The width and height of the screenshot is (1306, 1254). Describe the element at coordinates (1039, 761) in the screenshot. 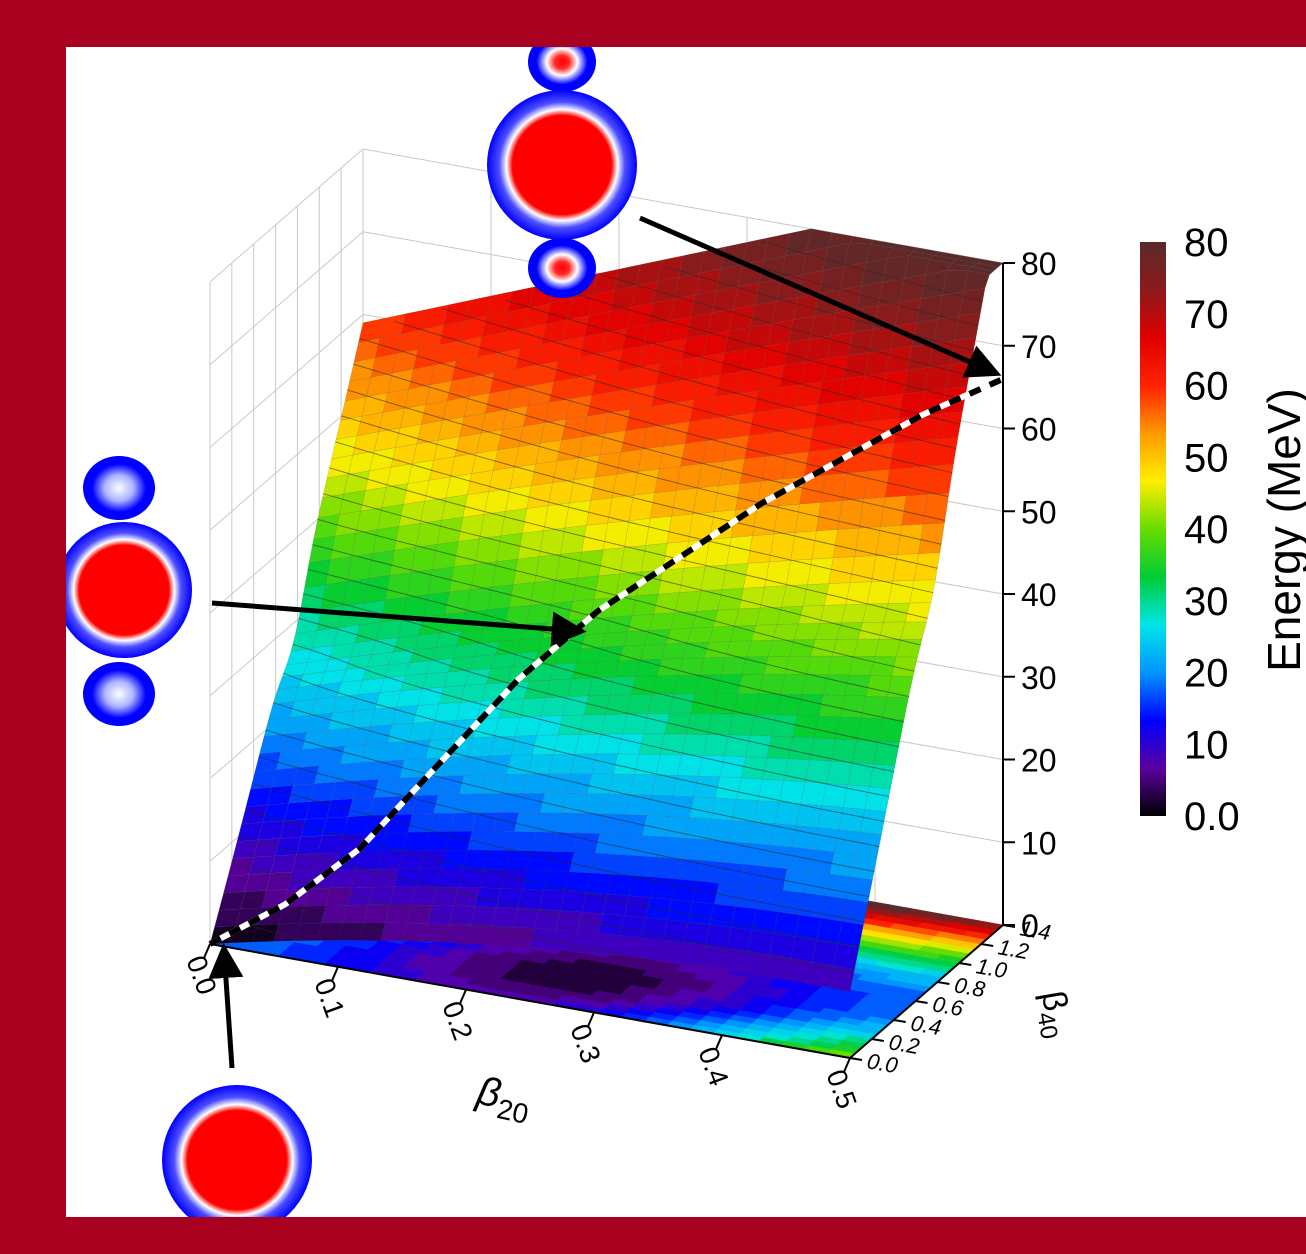

I see `z-tick-label: 20` at that location.